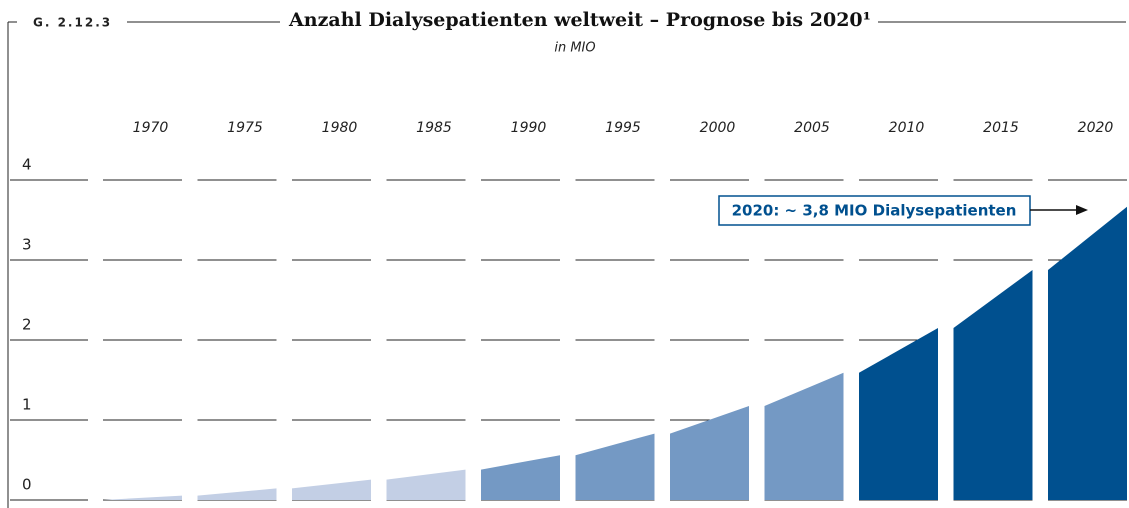 Image resolution: width=1129 pixels, height=508 pixels. Describe the element at coordinates (1001, 128) in the screenshot. I see `x-tick-label: 2015` at that location.